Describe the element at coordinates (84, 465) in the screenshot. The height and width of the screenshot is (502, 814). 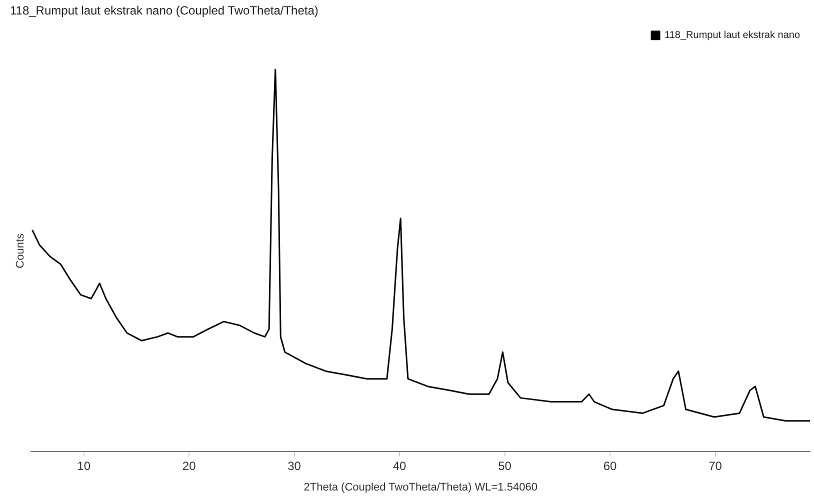
I see `x-tick-label: 10` at that location.